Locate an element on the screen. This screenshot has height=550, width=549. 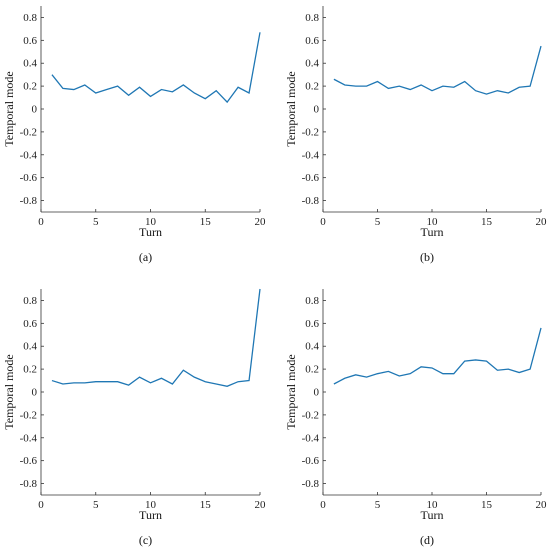
panel-caption: (b) is located at coordinates (427, 257).